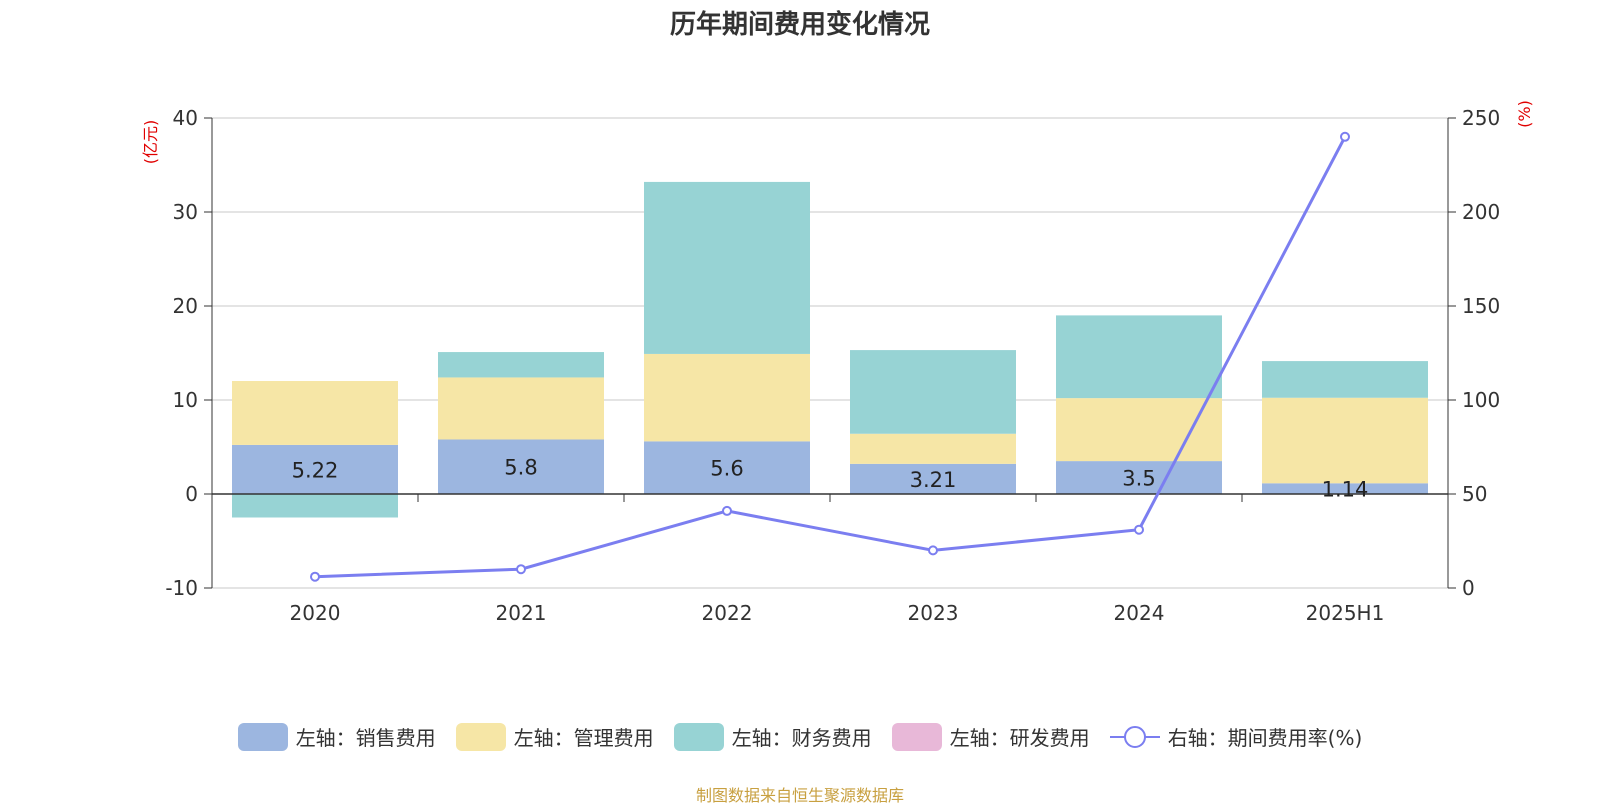 The image size is (1600, 806). Describe the element at coordinates (1481, 306) in the screenshot. I see `right-axis-tick-label: 150` at that location.